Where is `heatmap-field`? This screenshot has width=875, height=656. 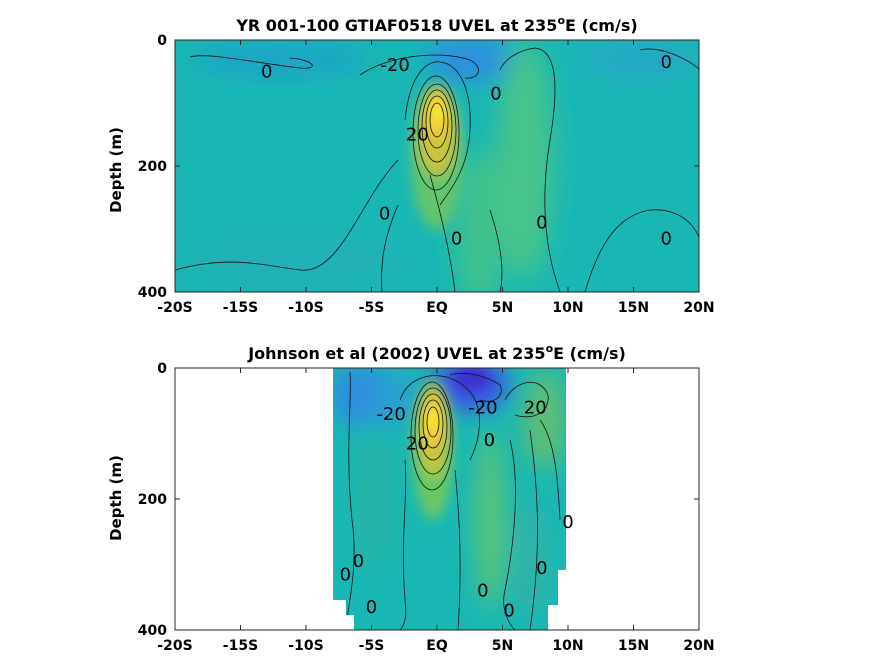
heatmap-field is located at coordinates (449, 499).